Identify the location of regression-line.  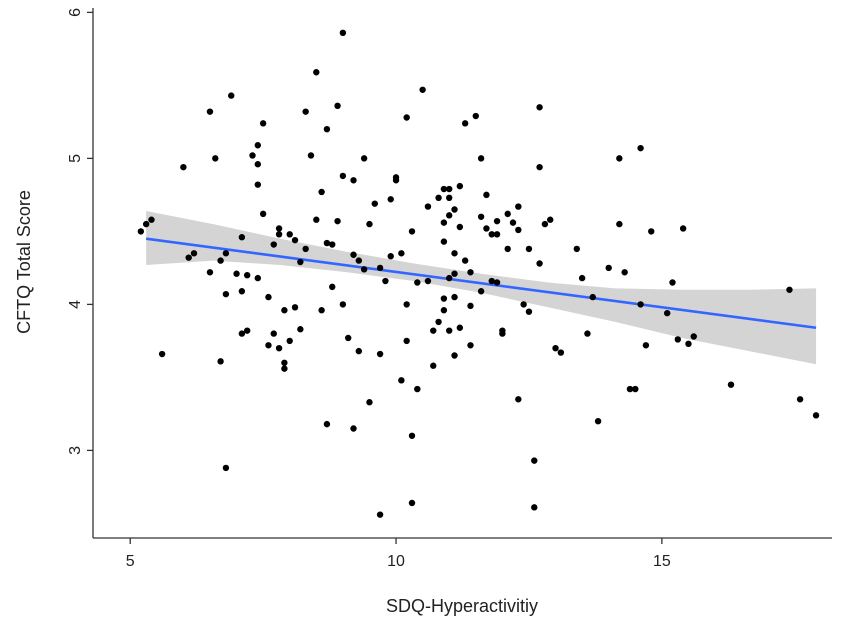
(481, 283).